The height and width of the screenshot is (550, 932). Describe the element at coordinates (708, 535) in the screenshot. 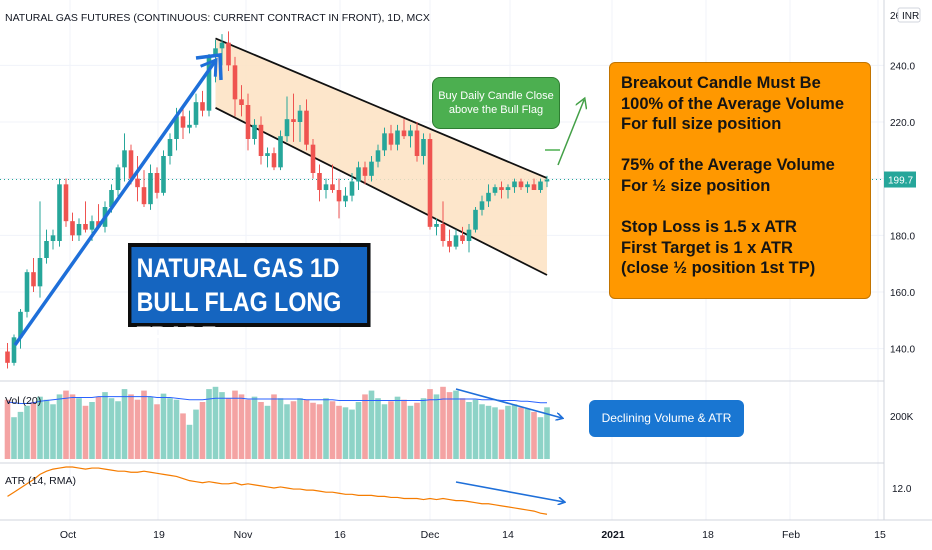

I see `x-tick-label: 18` at that location.